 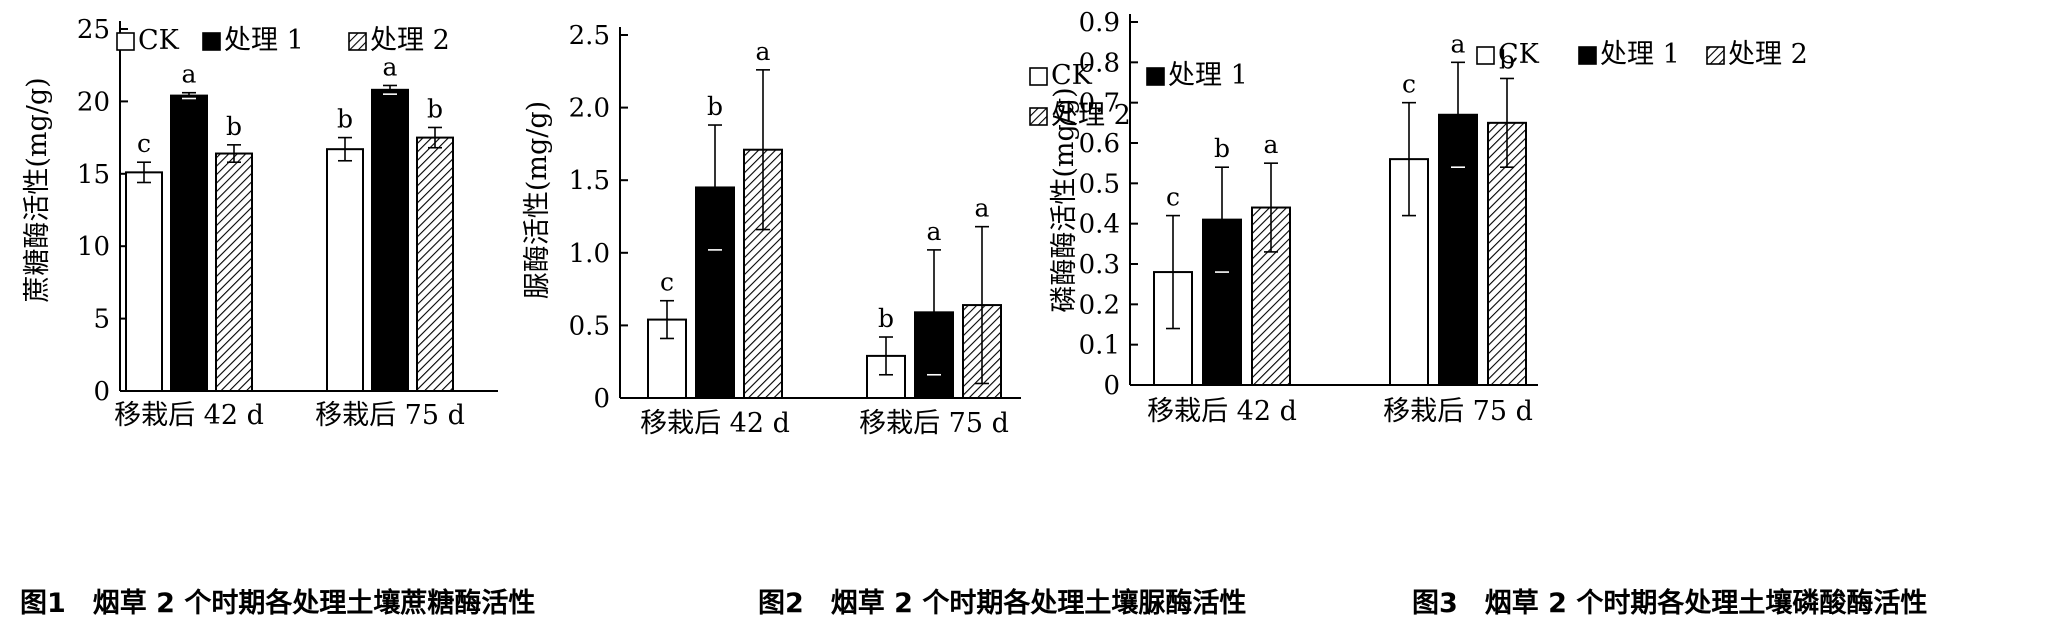 I want to click on y-tick-label: 2.0, so click(x=589, y=109).